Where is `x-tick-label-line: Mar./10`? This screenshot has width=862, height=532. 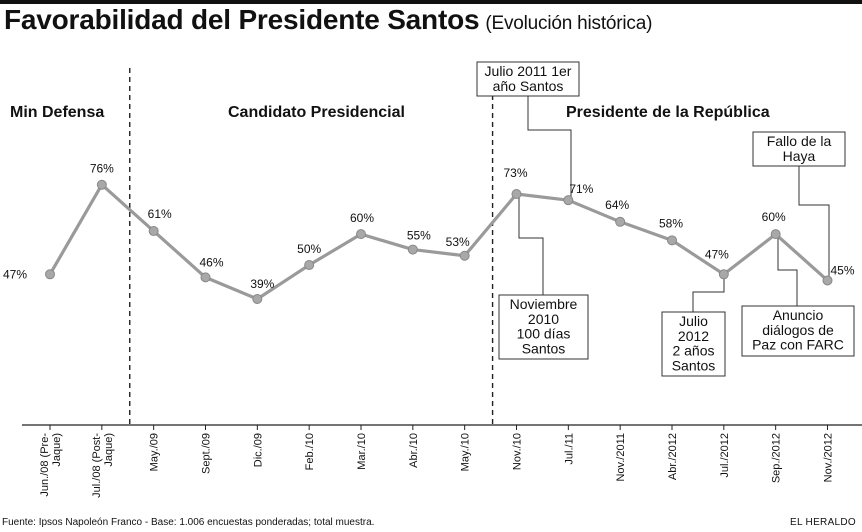 x-tick-label-line: Mar./10 is located at coordinates (362, 451).